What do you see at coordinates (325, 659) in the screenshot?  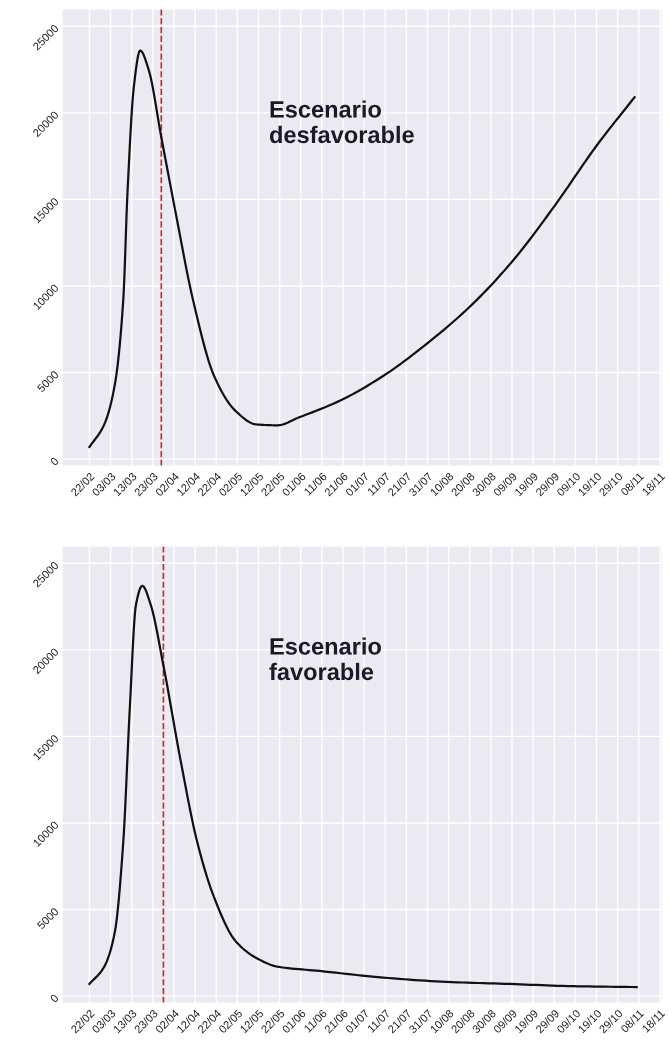 I see `annotation: Escenario favorable` at bounding box center [325, 659].